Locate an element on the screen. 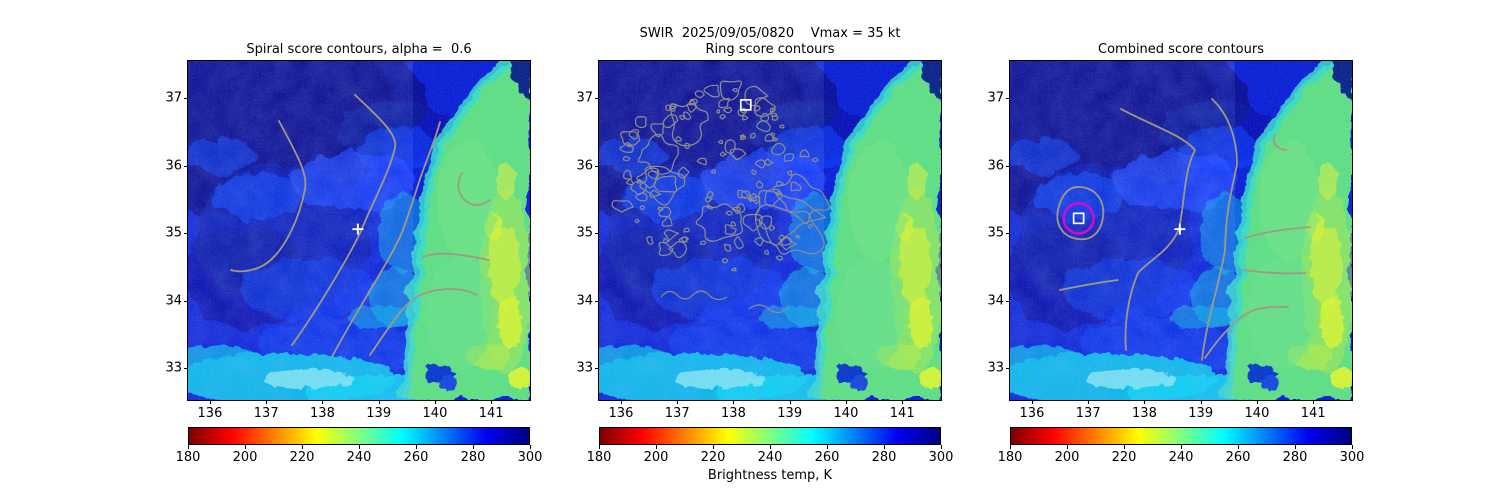 The image size is (1500, 500). score-max-square-marker is located at coordinates (1078, 218).